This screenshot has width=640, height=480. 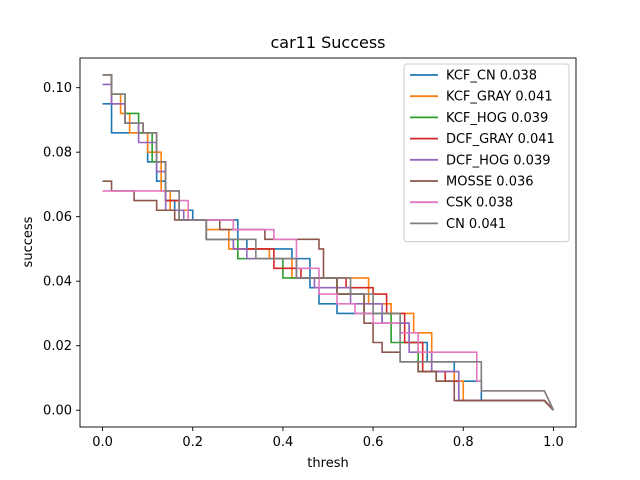 I want to click on legend-label-0: KCF_CN 0.038, so click(x=491, y=76).